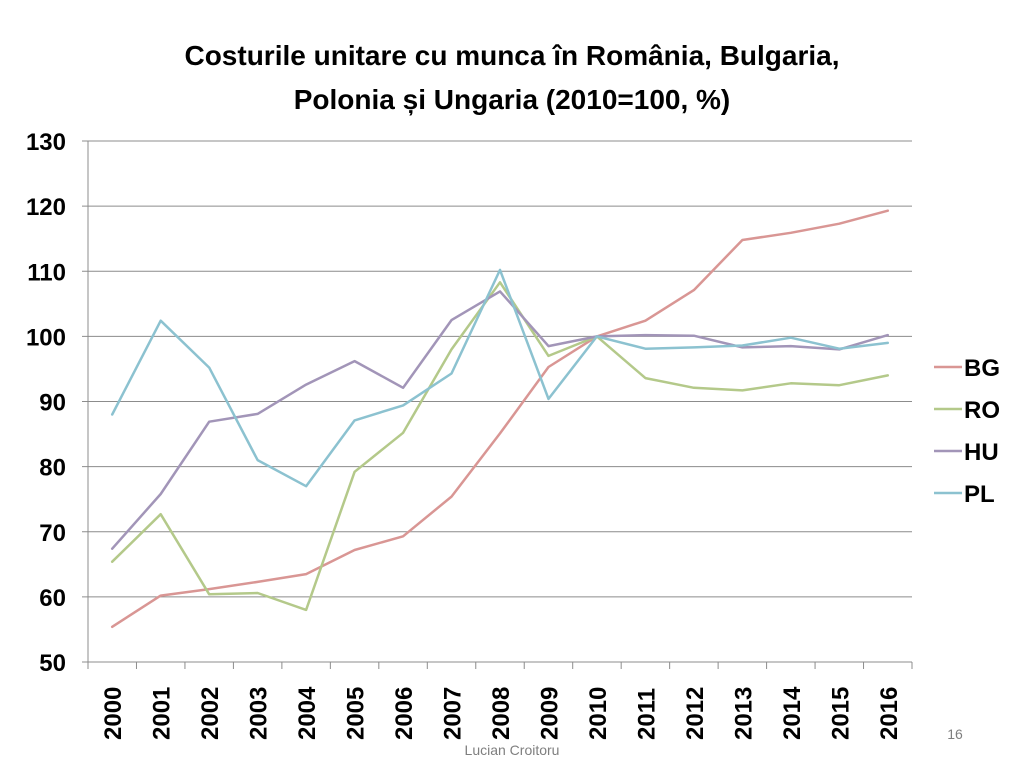 The height and width of the screenshot is (768, 1024). What do you see at coordinates (404, 713) in the screenshot?
I see `x-tick-label: 2006` at bounding box center [404, 713].